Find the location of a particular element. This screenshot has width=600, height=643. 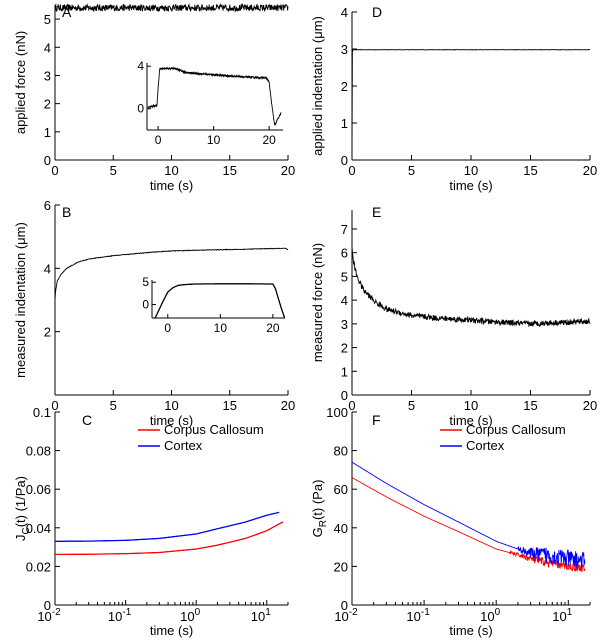

inset-b: 0 10 20 0 5 is located at coordinates (214, 305).